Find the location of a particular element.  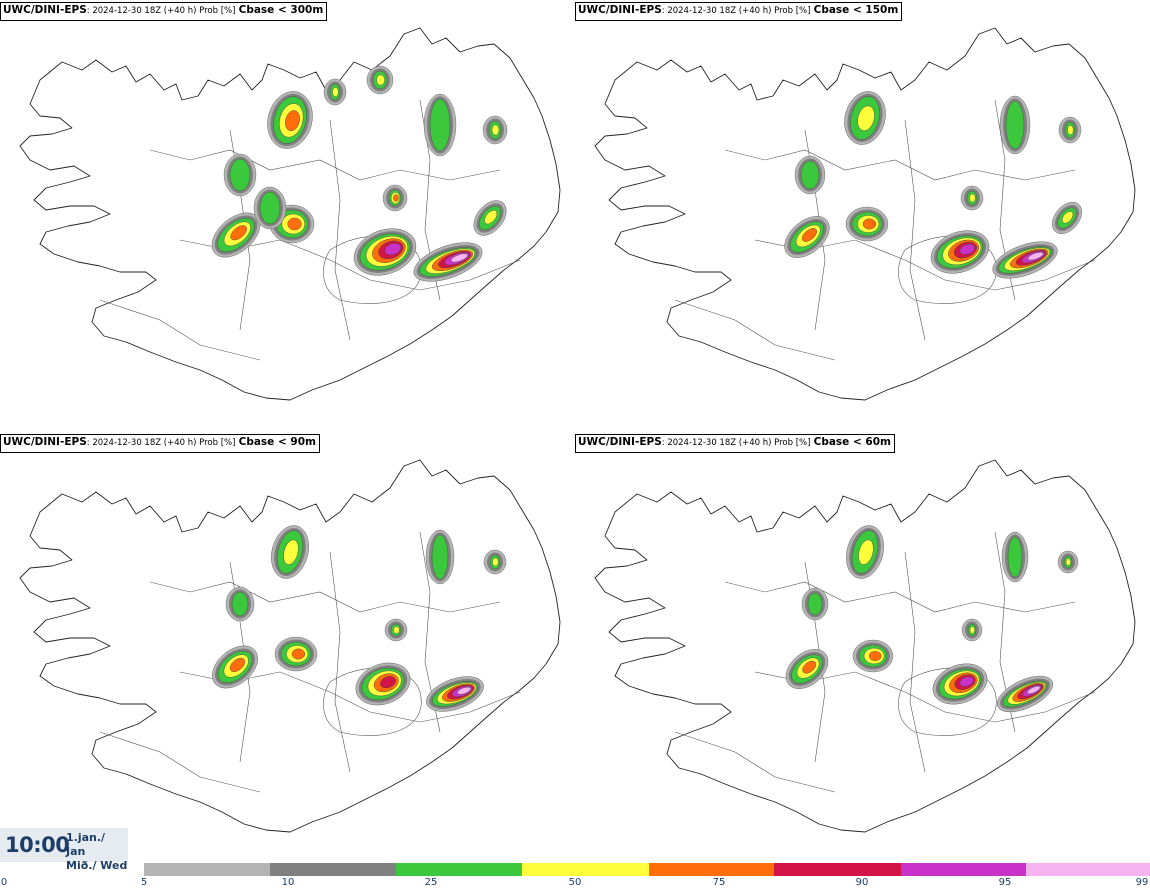

cbase-threshold: Cbase < 60m is located at coordinates (852, 442).